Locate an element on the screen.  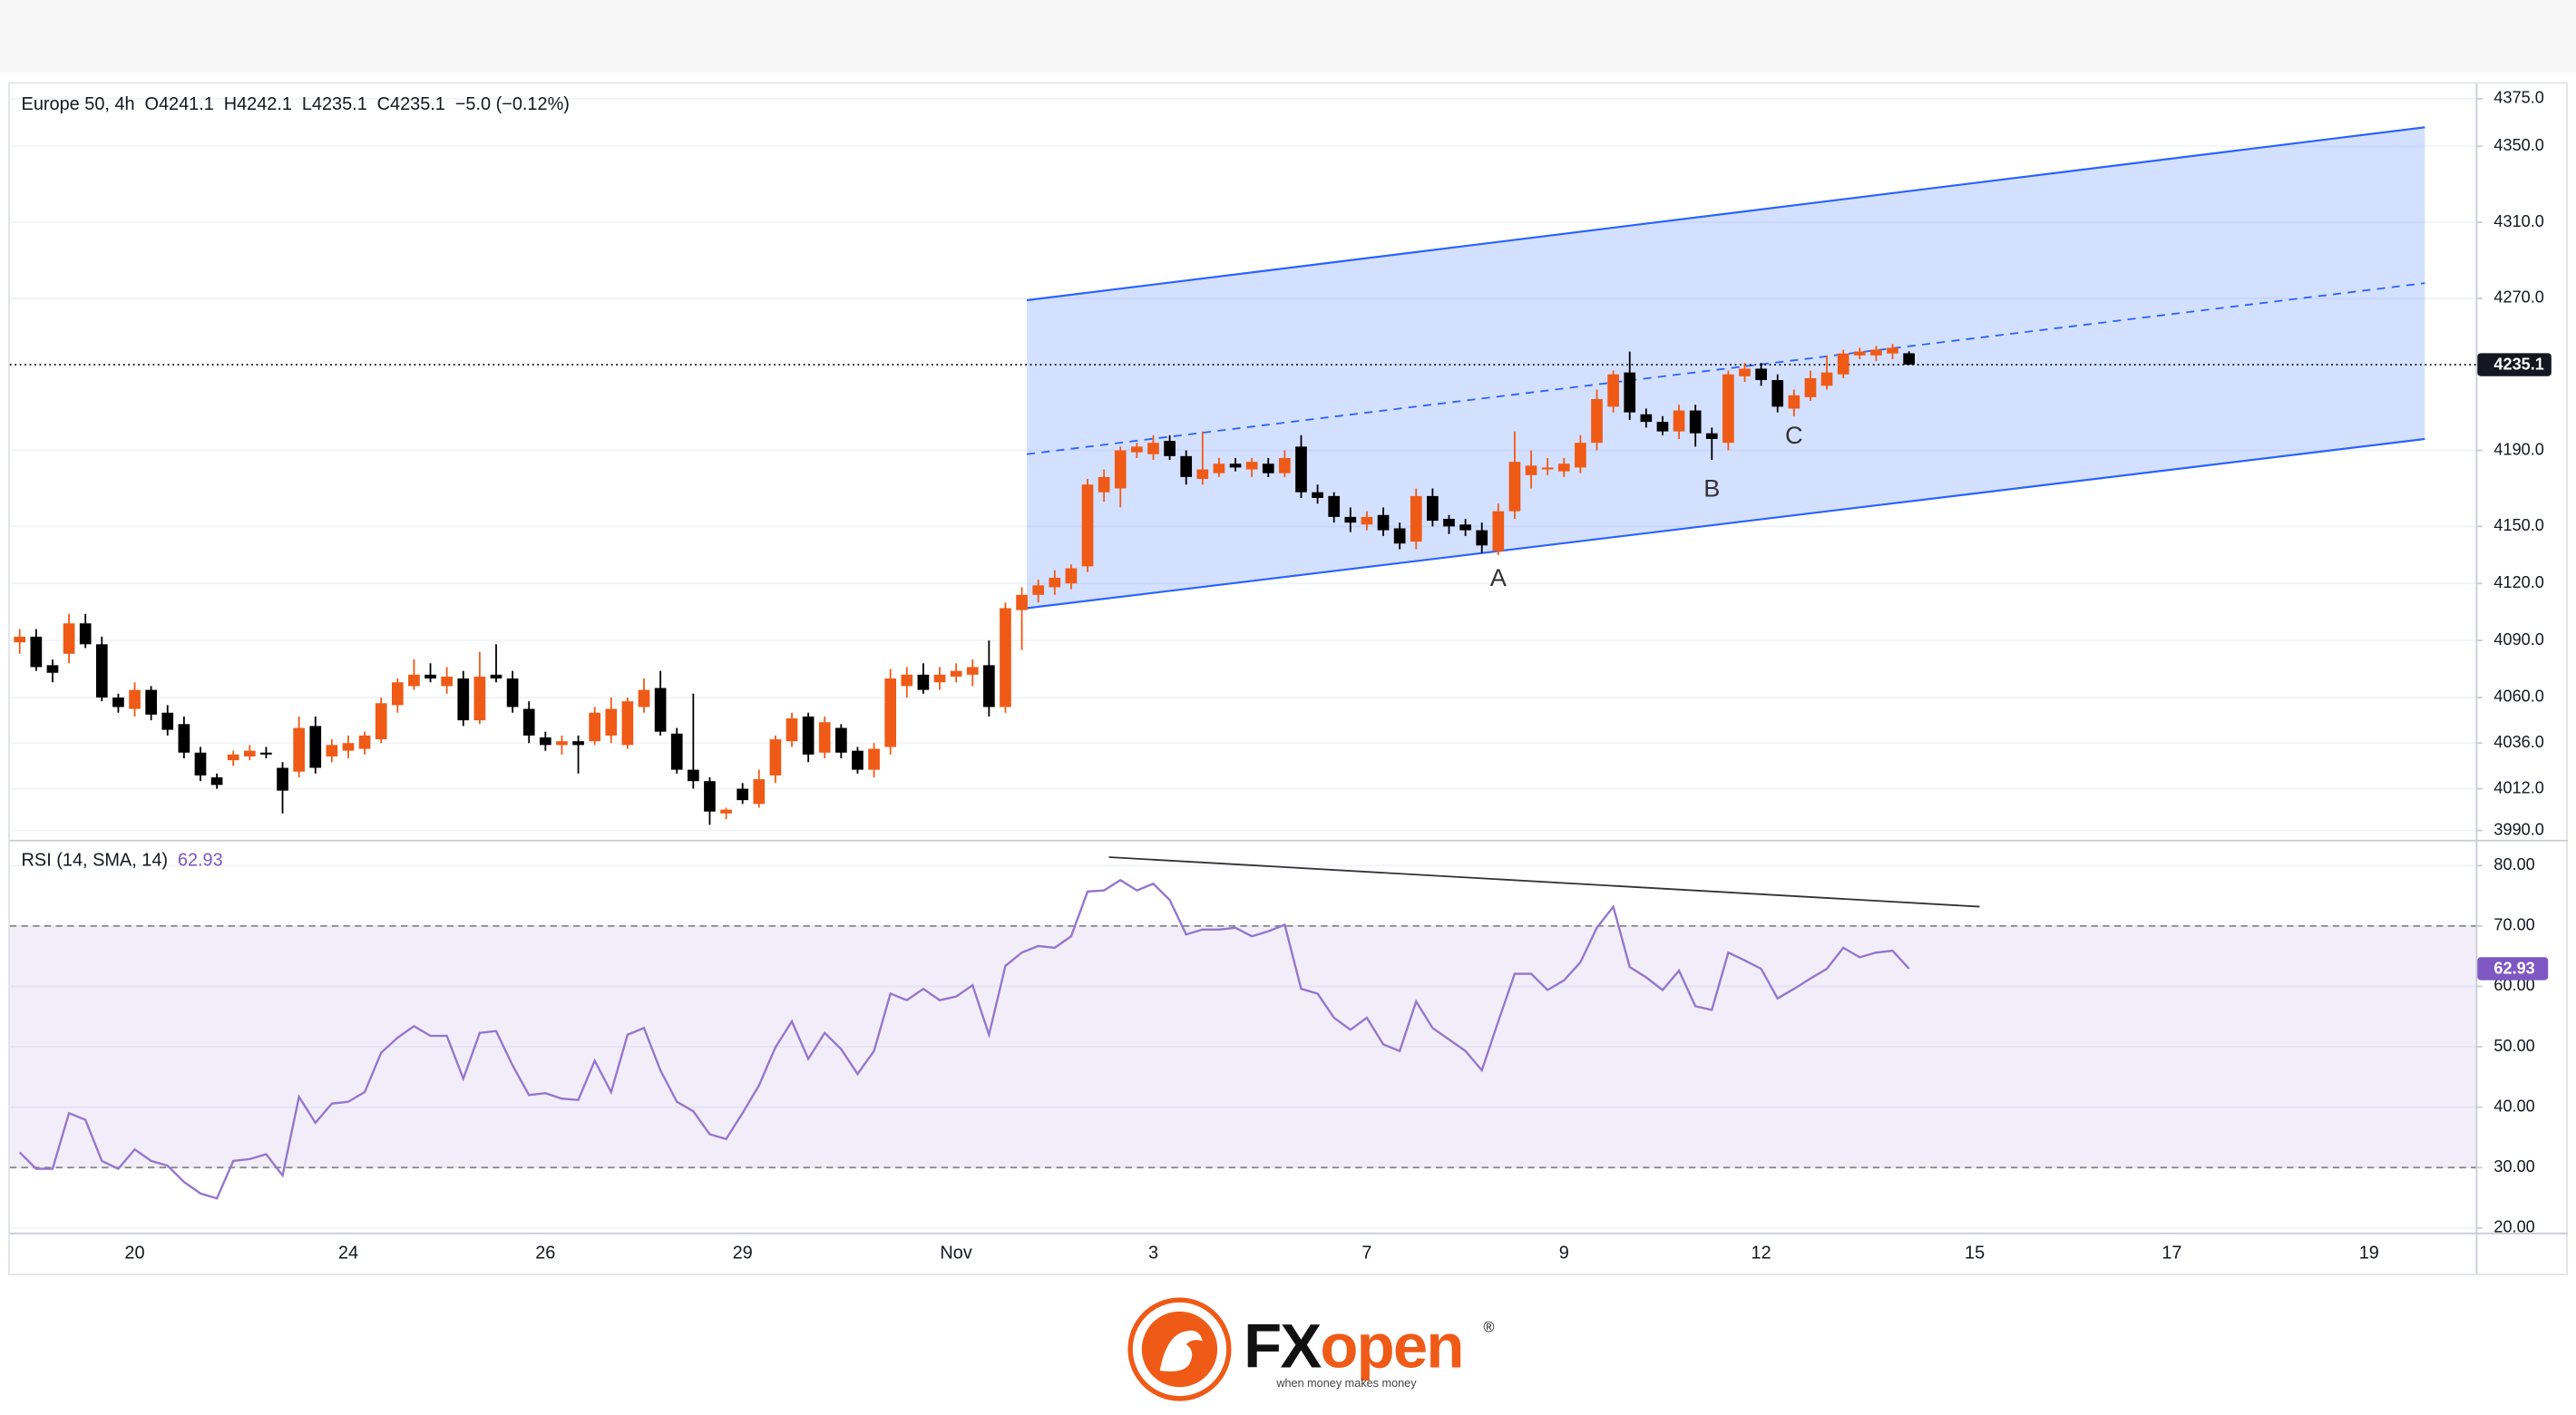
wave-label: A is located at coordinates (1499, 577).